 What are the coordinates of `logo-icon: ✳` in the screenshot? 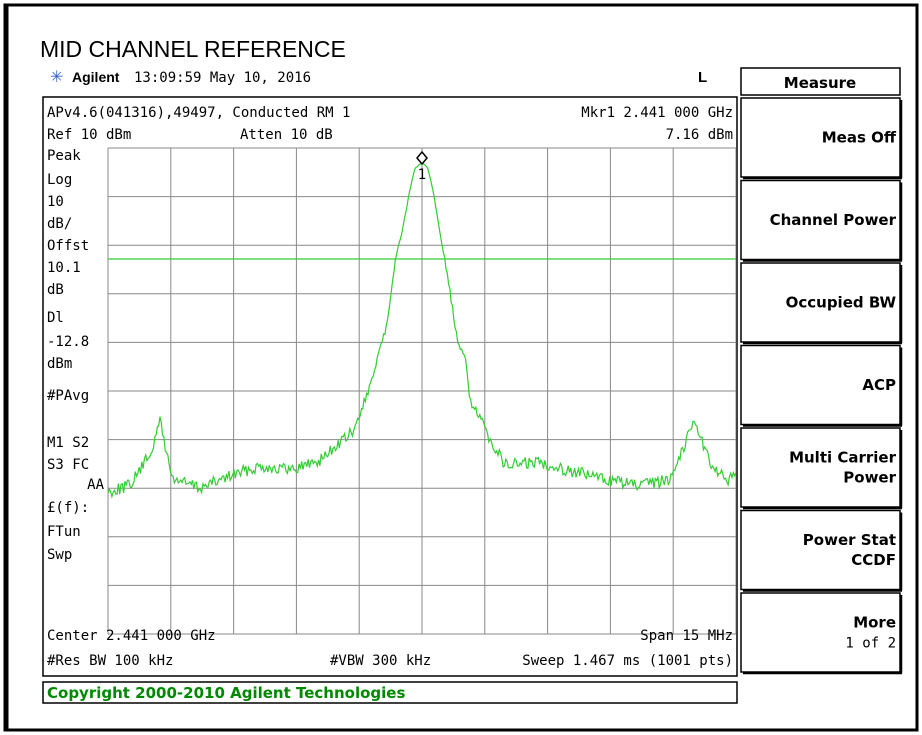 It's located at (56, 77).